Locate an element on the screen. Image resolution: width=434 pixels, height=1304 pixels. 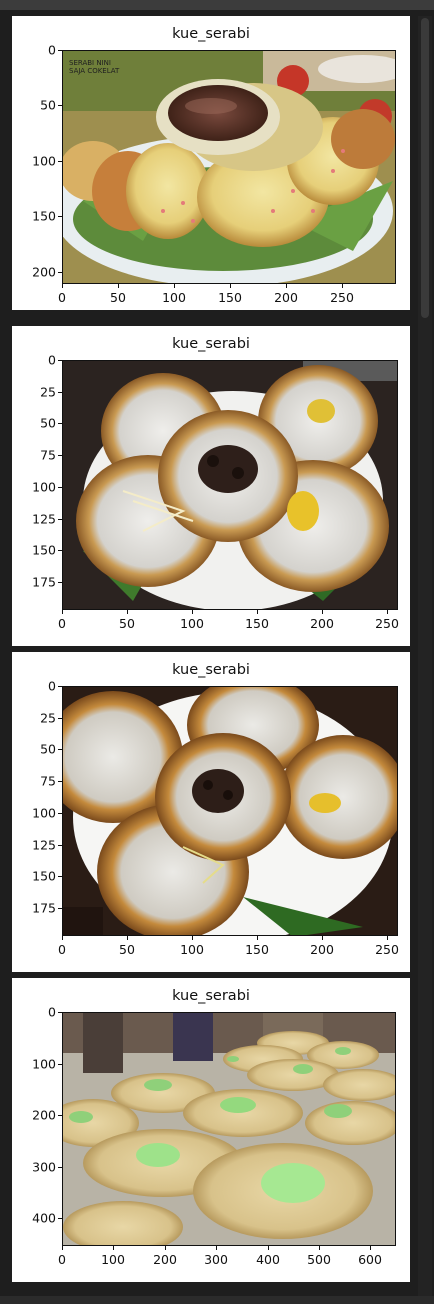
y-tick-label: 400 is located at coordinates (44, 1218).